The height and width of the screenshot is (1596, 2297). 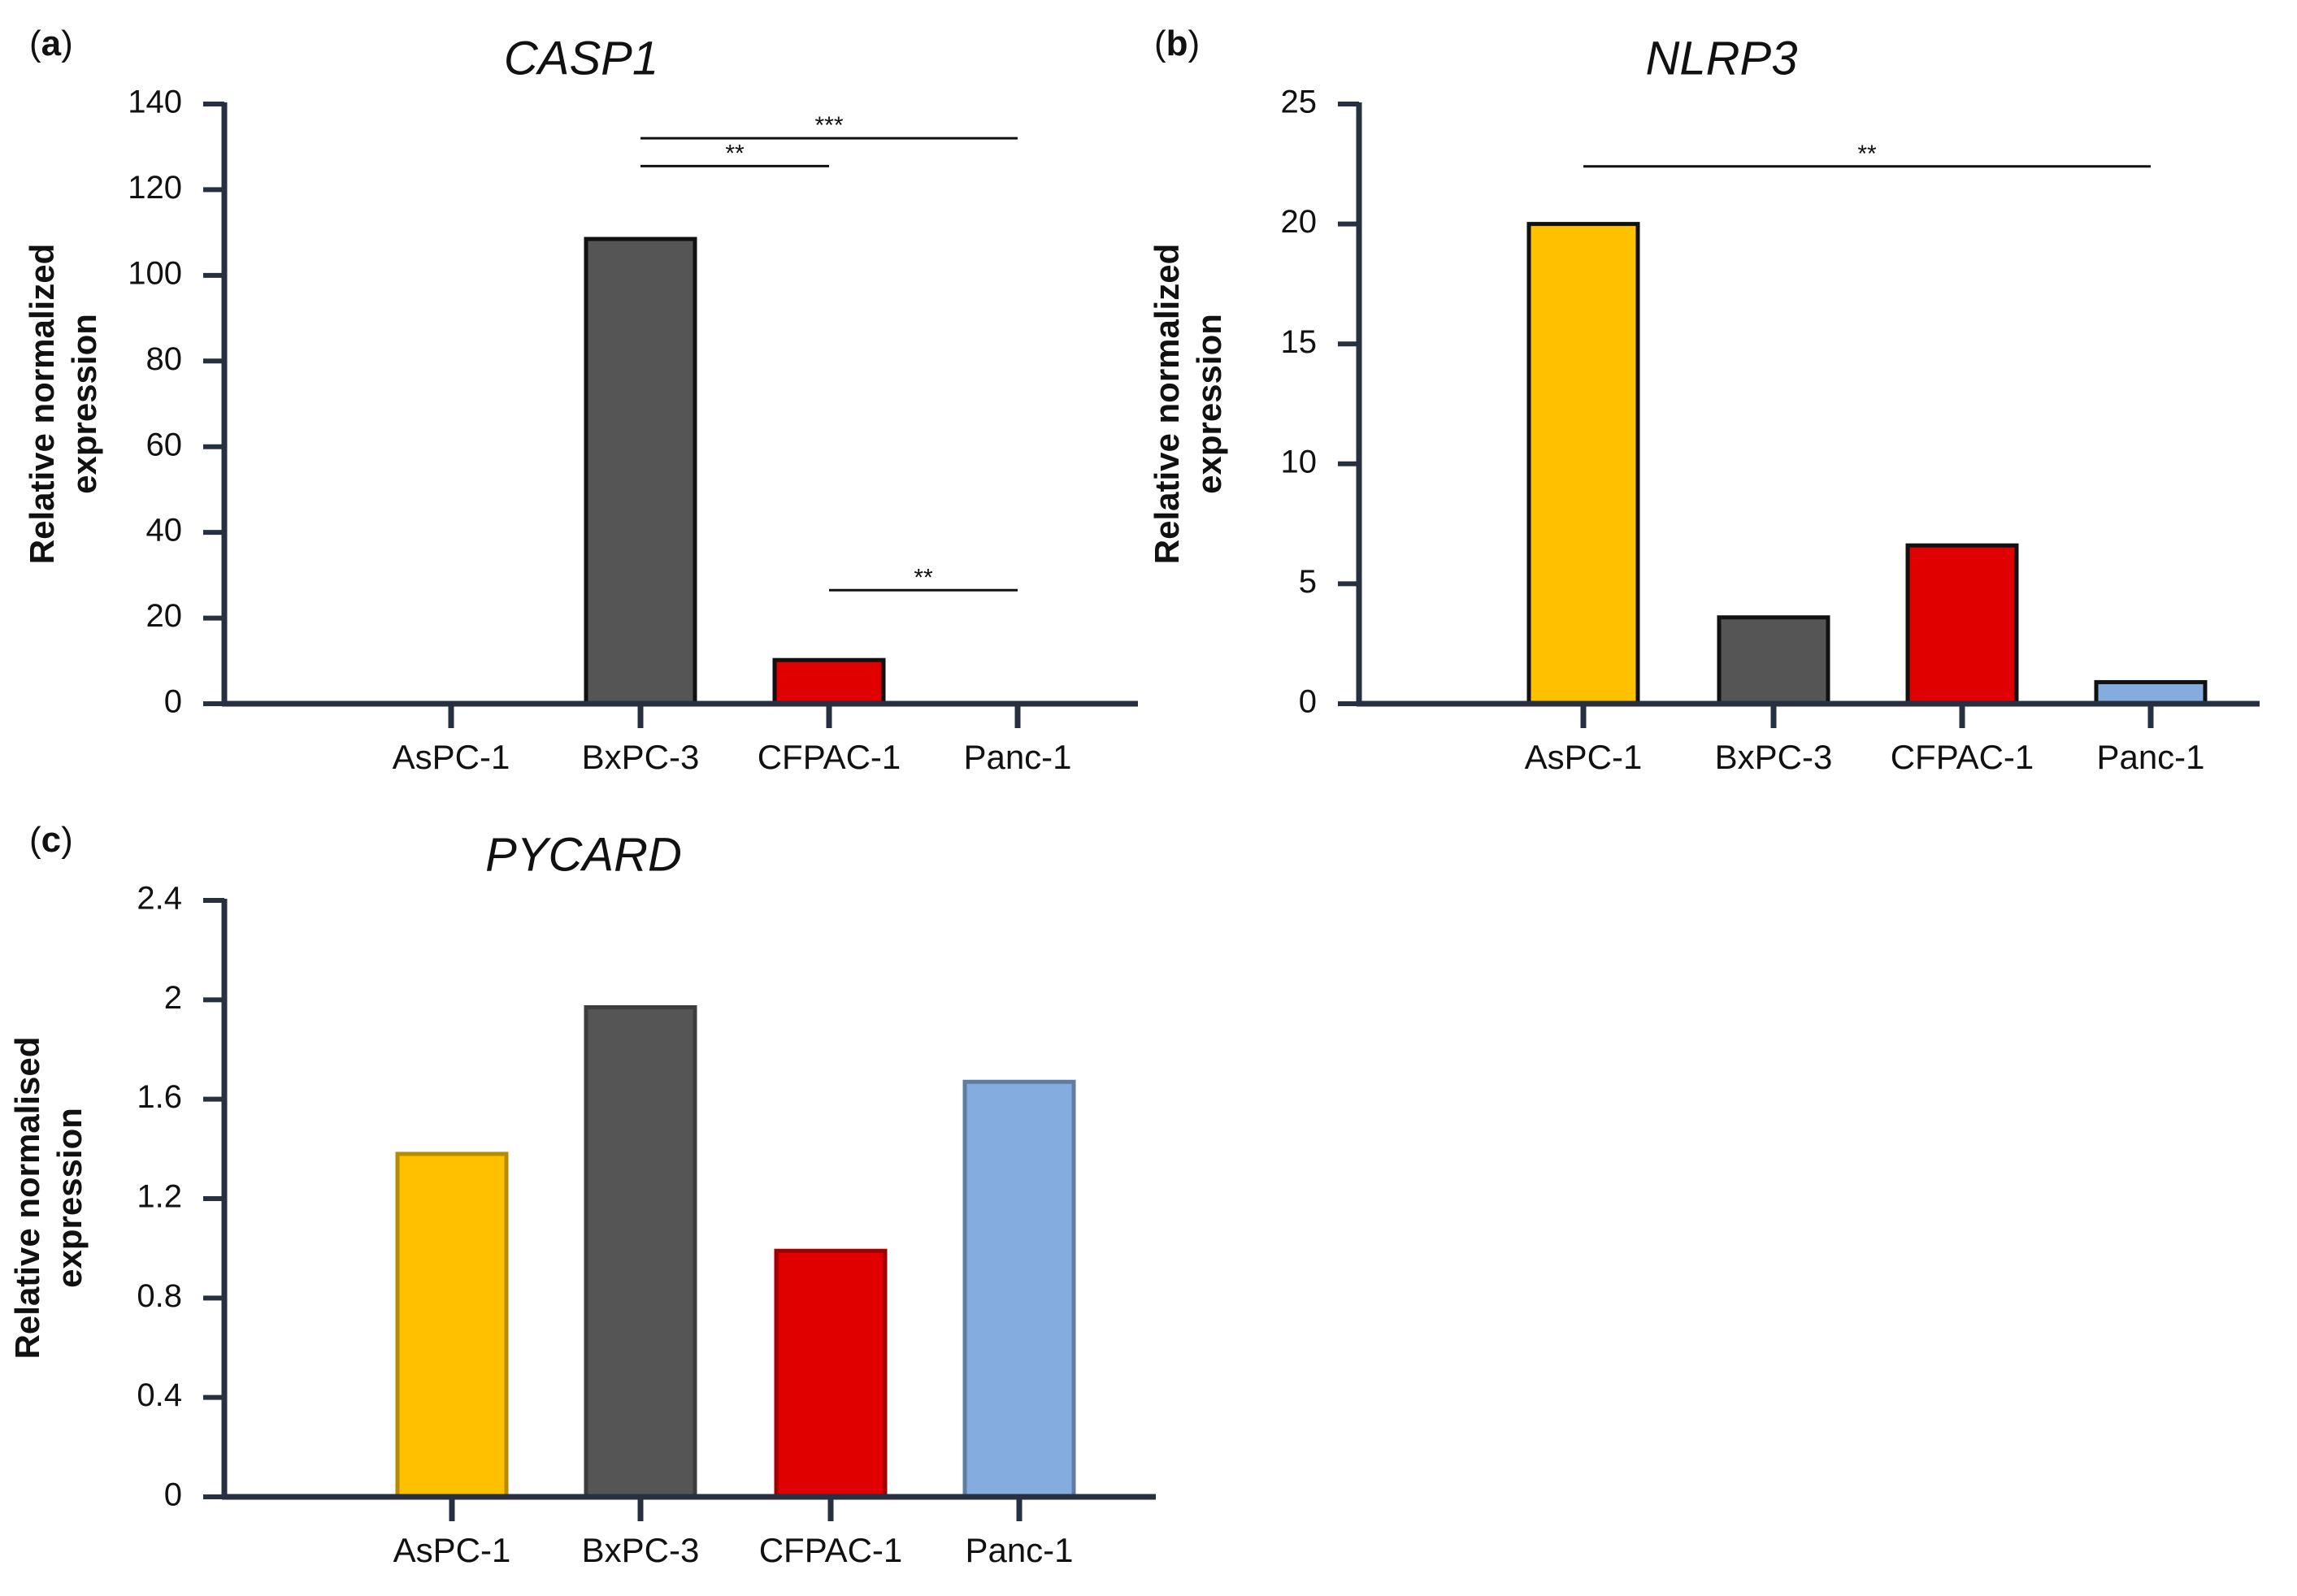 What do you see at coordinates (1299, 462) in the screenshot?
I see `y-tick-label: 10` at bounding box center [1299, 462].